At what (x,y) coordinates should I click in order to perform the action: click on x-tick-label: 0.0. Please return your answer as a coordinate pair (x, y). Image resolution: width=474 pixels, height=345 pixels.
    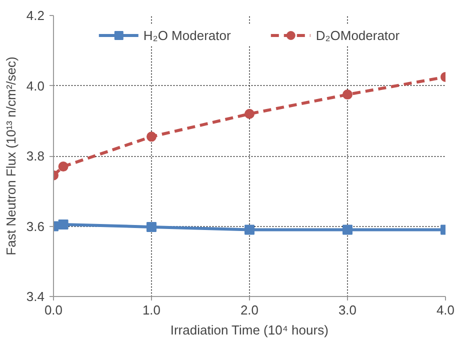
    Looking at the image, I should click on (53, 310).